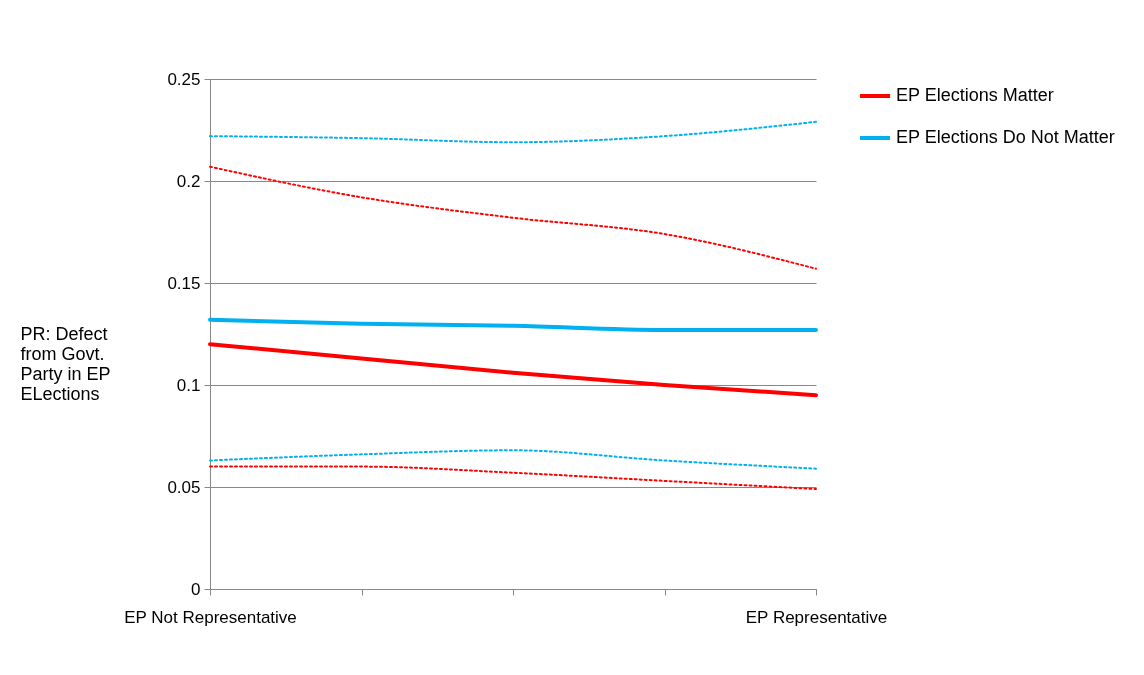  Describe the element at coordinates (210, 617) in the screenshot. I see `x-tick-label: EP Not Representative` at that location.